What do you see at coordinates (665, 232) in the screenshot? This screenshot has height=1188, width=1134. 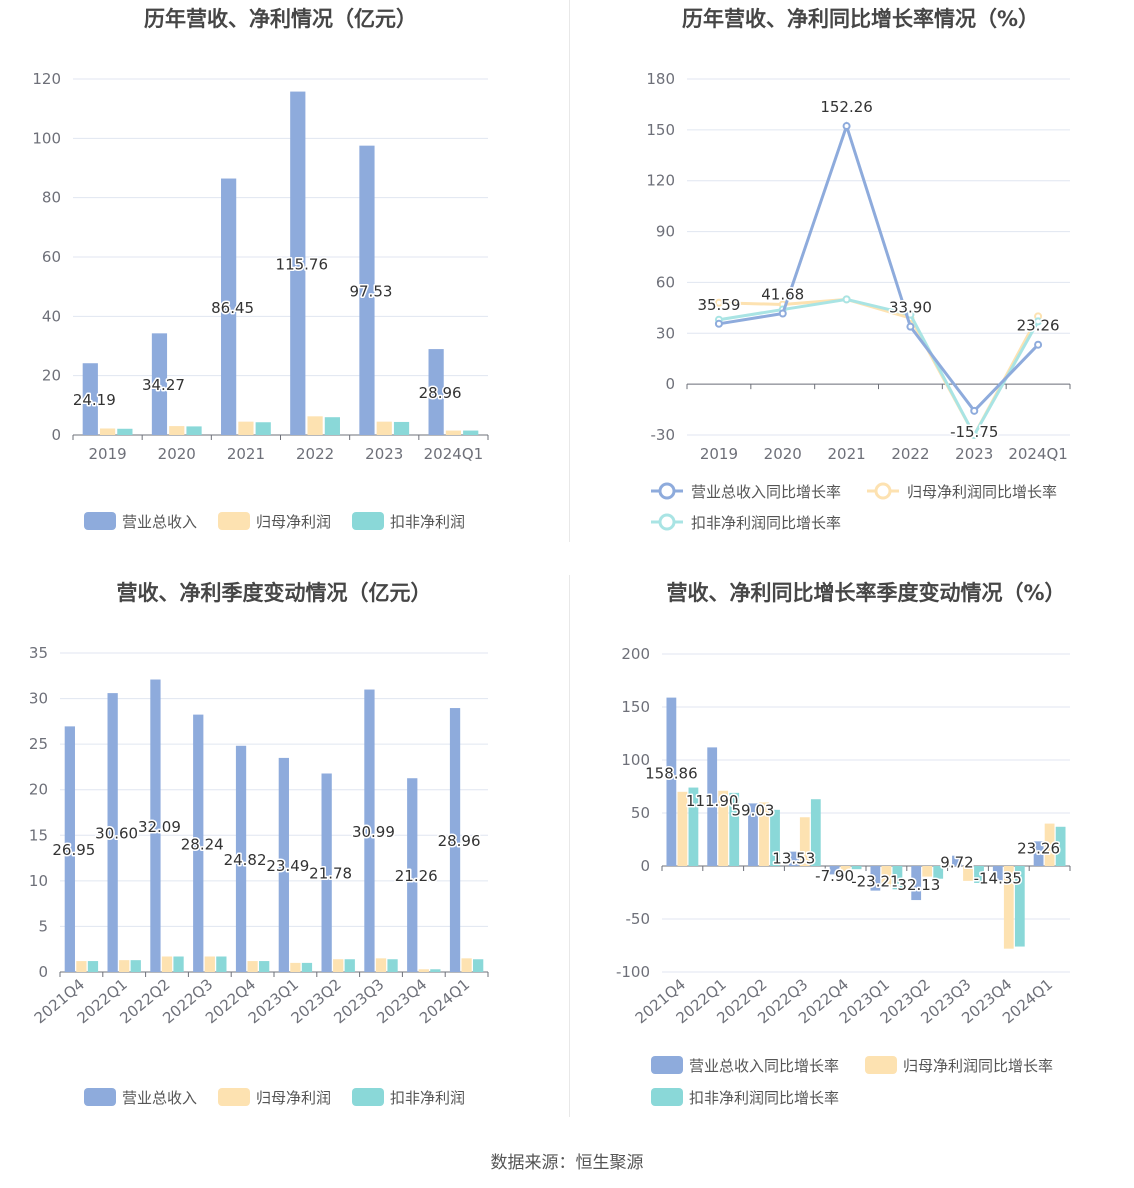 I see `y-tick-label: 90` at bounding box center [665, 232].